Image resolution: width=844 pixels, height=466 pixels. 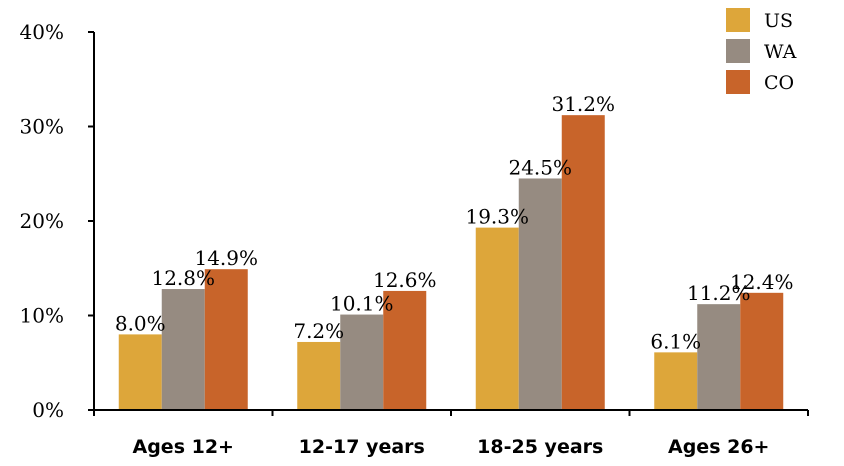 What do you see at coordinates (183, 278) in the screenshot?
I see `data-label-wa-0: 12.8%` at bounding box center [183, 278].